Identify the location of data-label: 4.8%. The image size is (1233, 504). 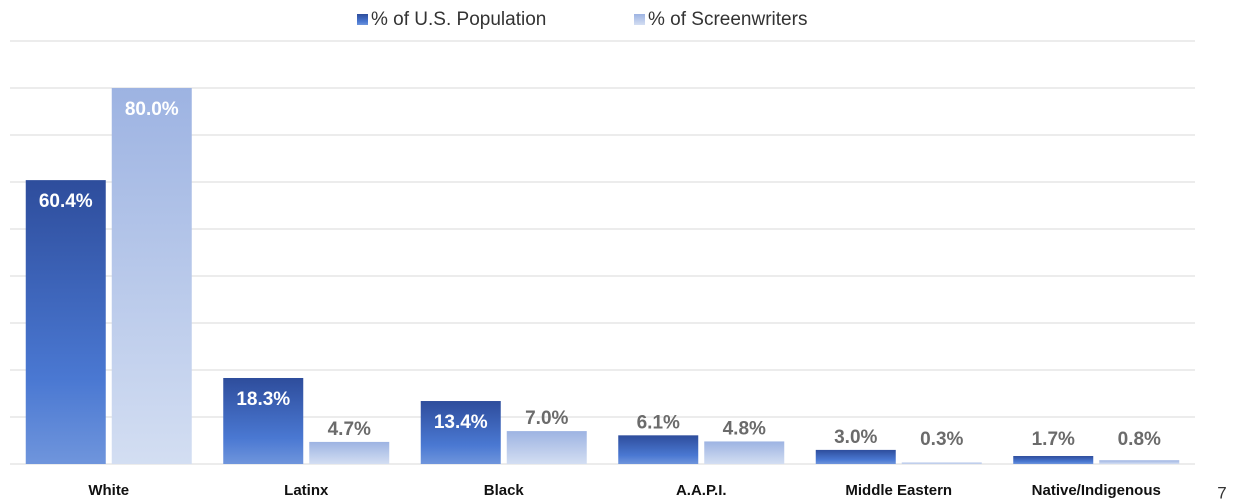
(744, 428).